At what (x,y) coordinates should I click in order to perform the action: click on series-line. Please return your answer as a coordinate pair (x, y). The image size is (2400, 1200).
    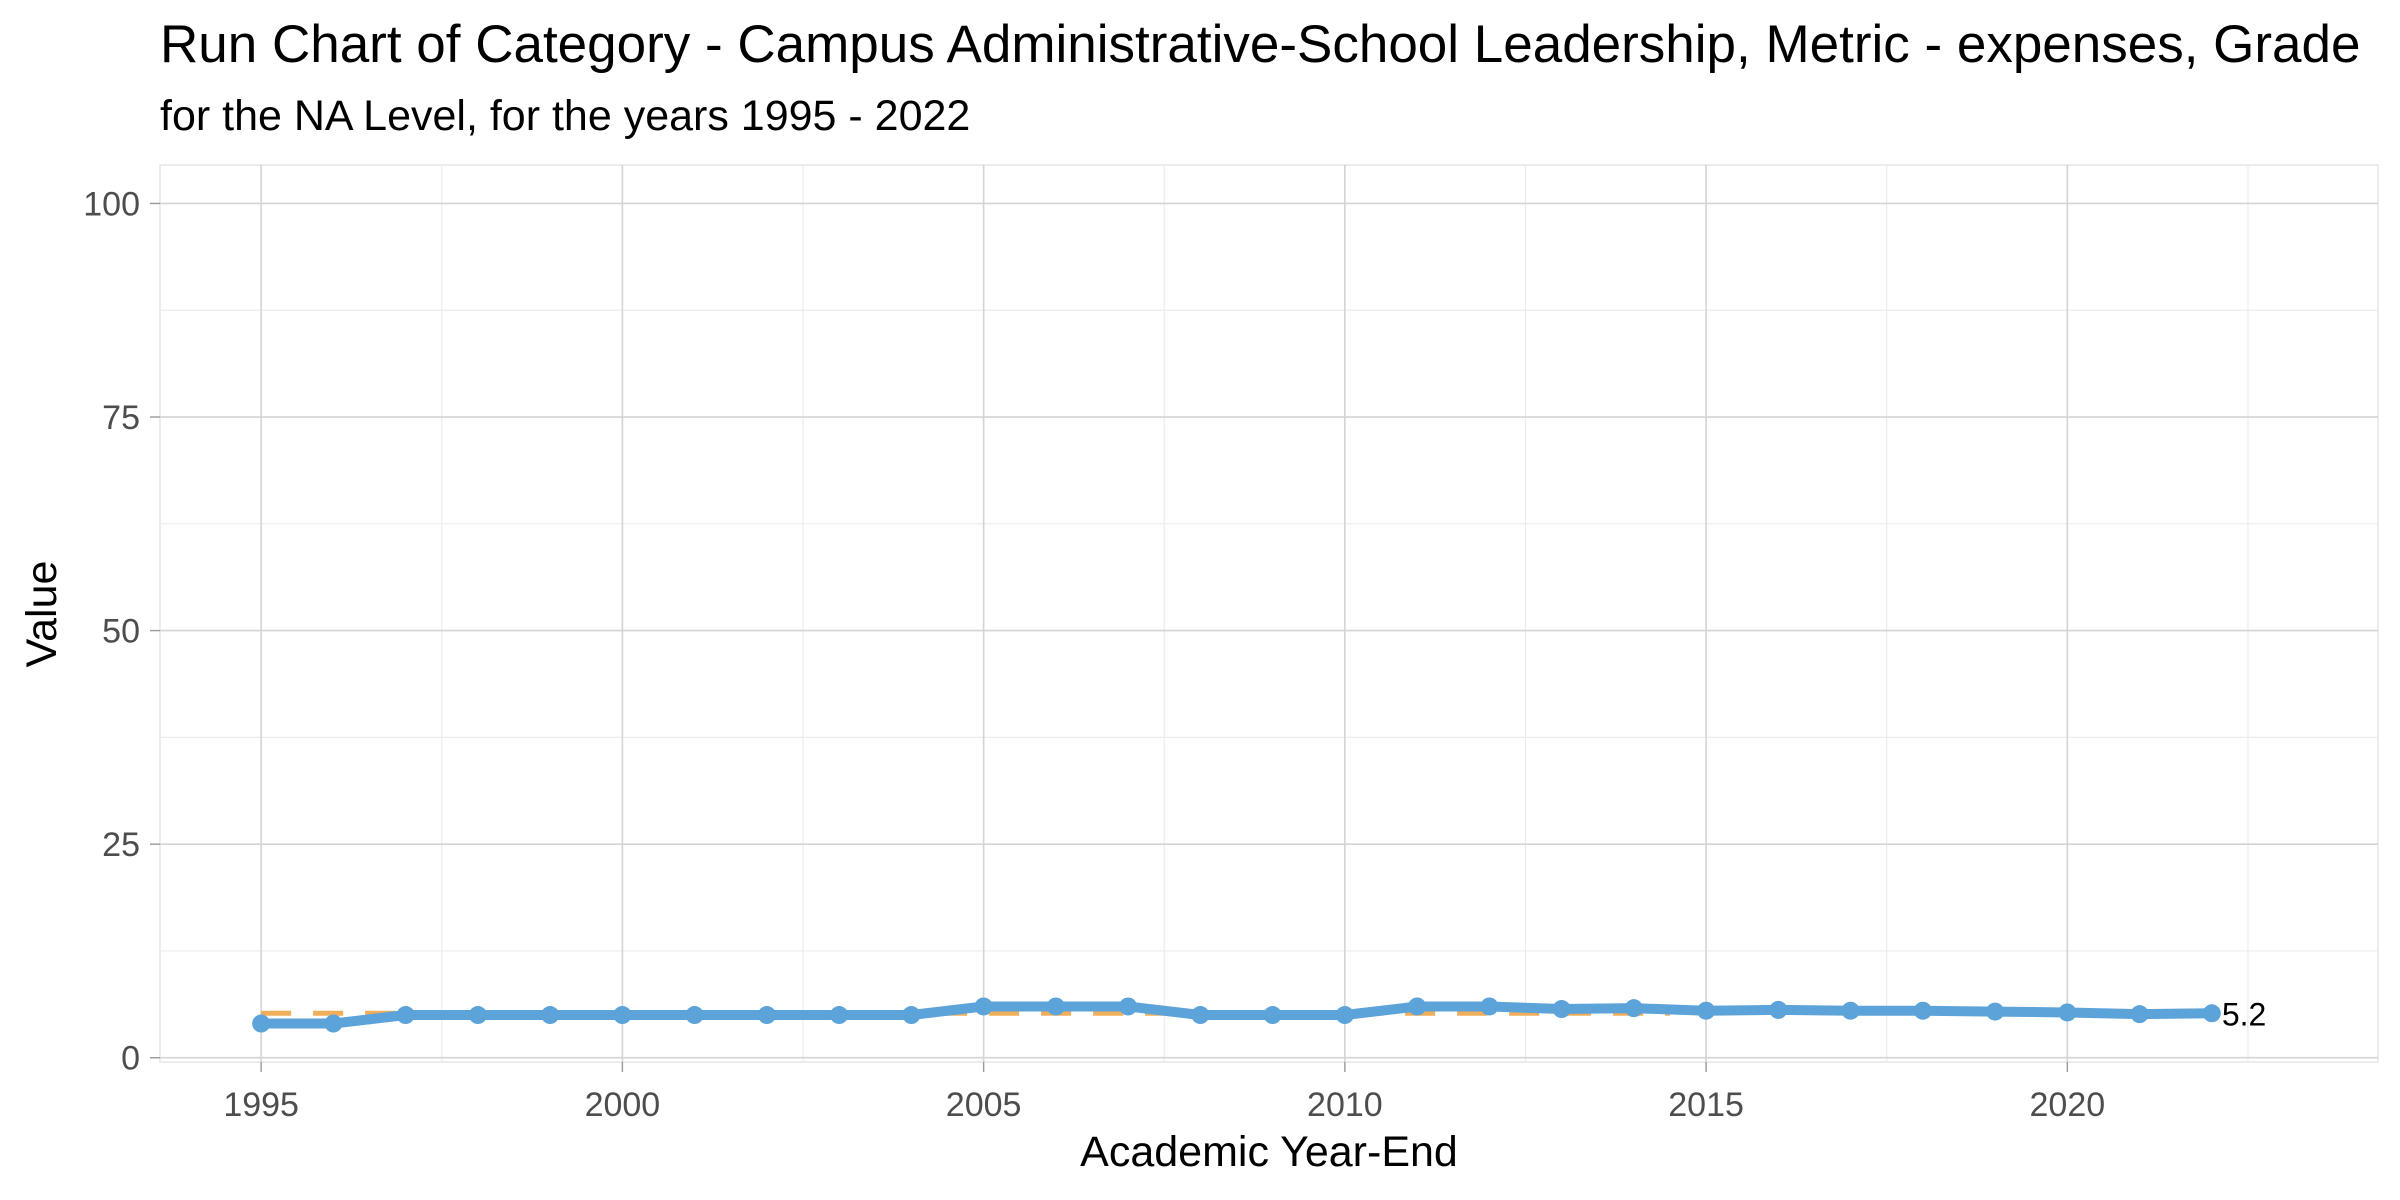
    Looking at the image, I should click on (1236, 1015).